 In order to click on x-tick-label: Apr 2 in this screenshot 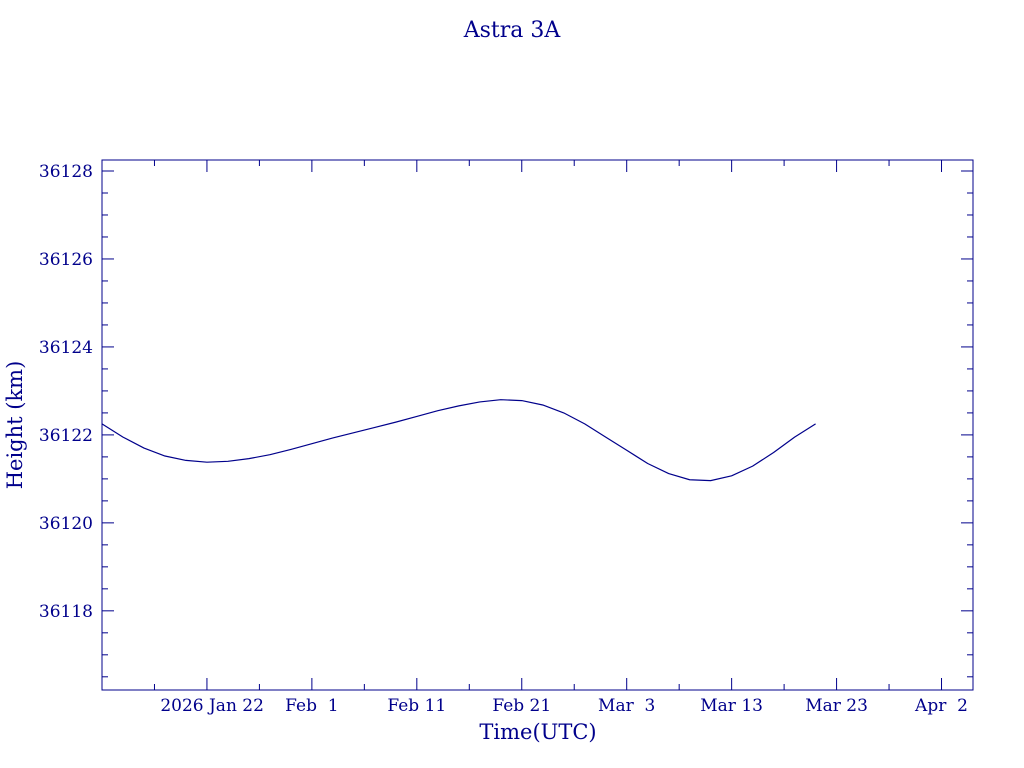, I will do `click(941, 706)`.